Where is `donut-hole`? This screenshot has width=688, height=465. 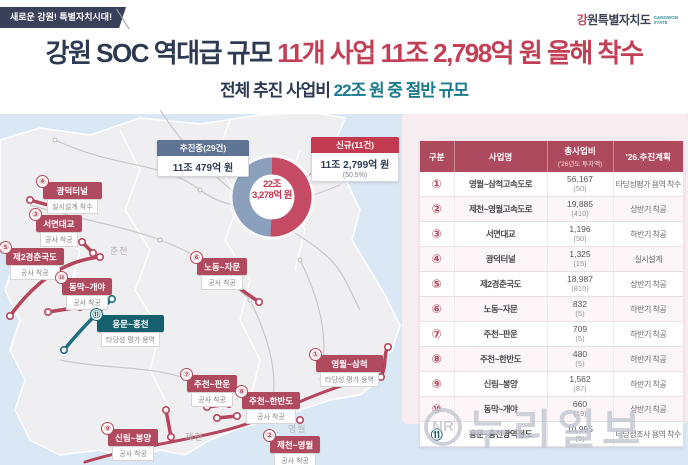
donut-hole is located at coordinates (272, 197).